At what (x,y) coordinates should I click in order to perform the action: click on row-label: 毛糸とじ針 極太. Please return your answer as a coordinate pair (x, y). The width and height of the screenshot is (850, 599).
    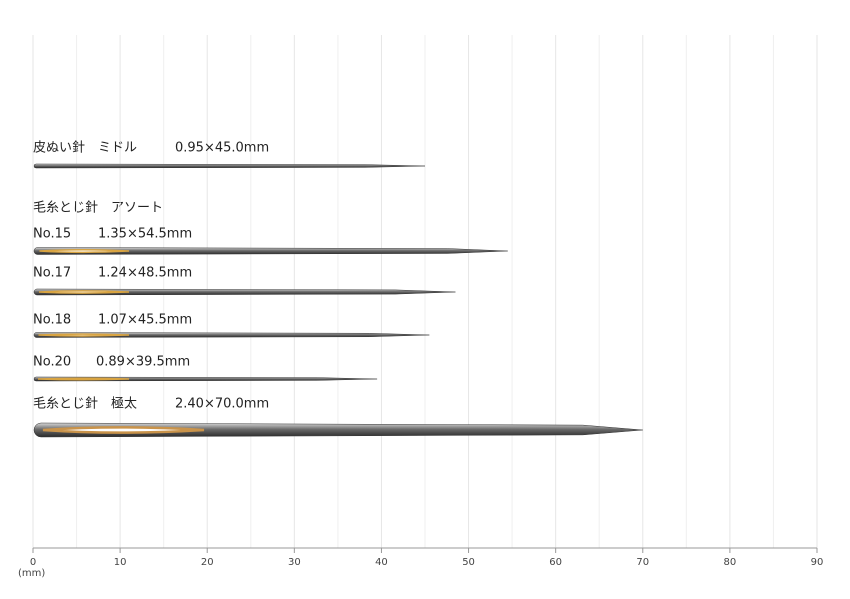
    Looking at the image, I should click on (85, 404).